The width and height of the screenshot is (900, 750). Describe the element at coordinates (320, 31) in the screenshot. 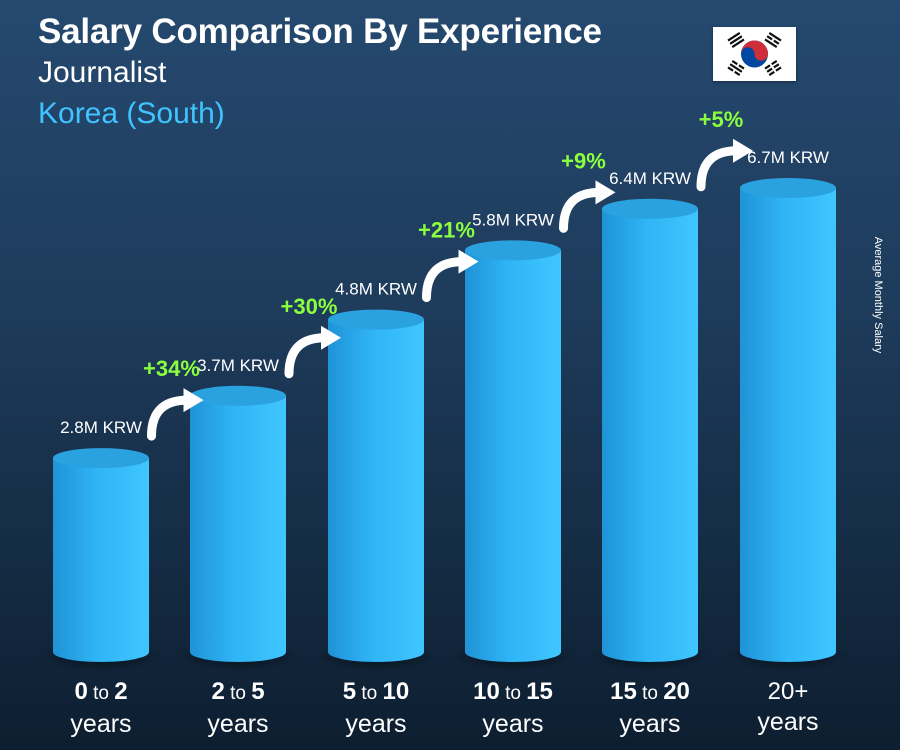

I see `chart-title: Salary Comparison By Experience` at that location.